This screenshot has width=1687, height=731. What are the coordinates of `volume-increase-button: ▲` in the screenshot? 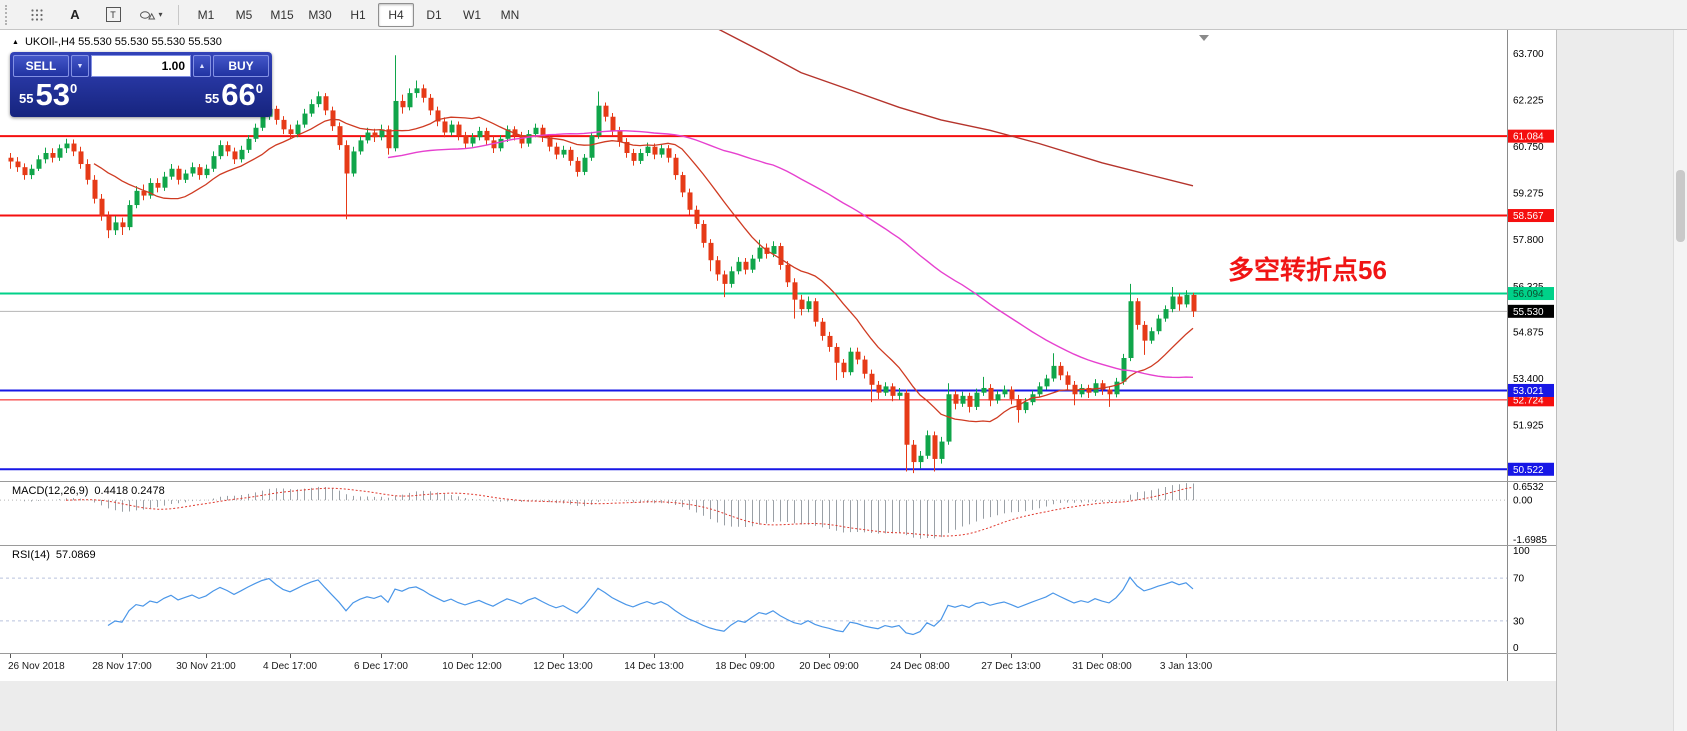 It's located at (202, 66).